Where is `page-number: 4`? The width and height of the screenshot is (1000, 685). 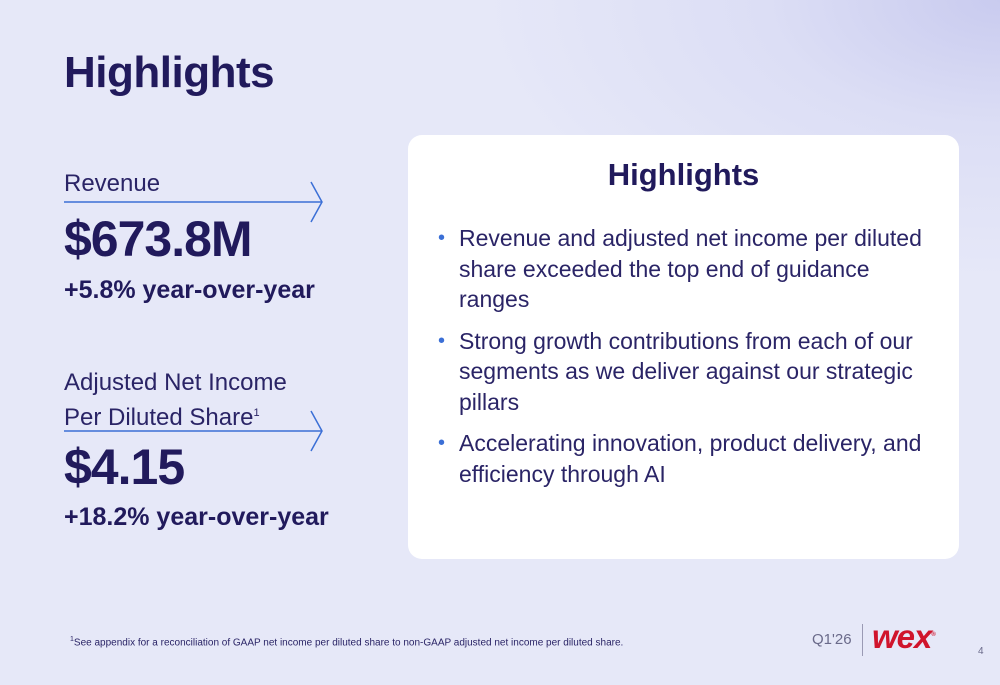 page-number: 4 is located at coordinates (981, 651).